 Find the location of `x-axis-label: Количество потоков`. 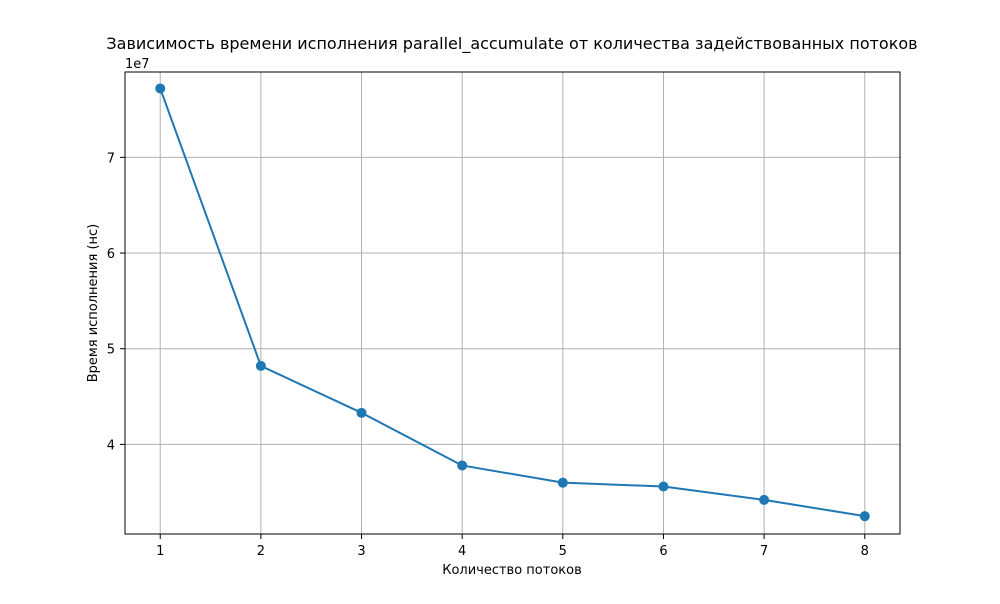

x-axis-label: Количество потоков is located at coordinates (512, 570).